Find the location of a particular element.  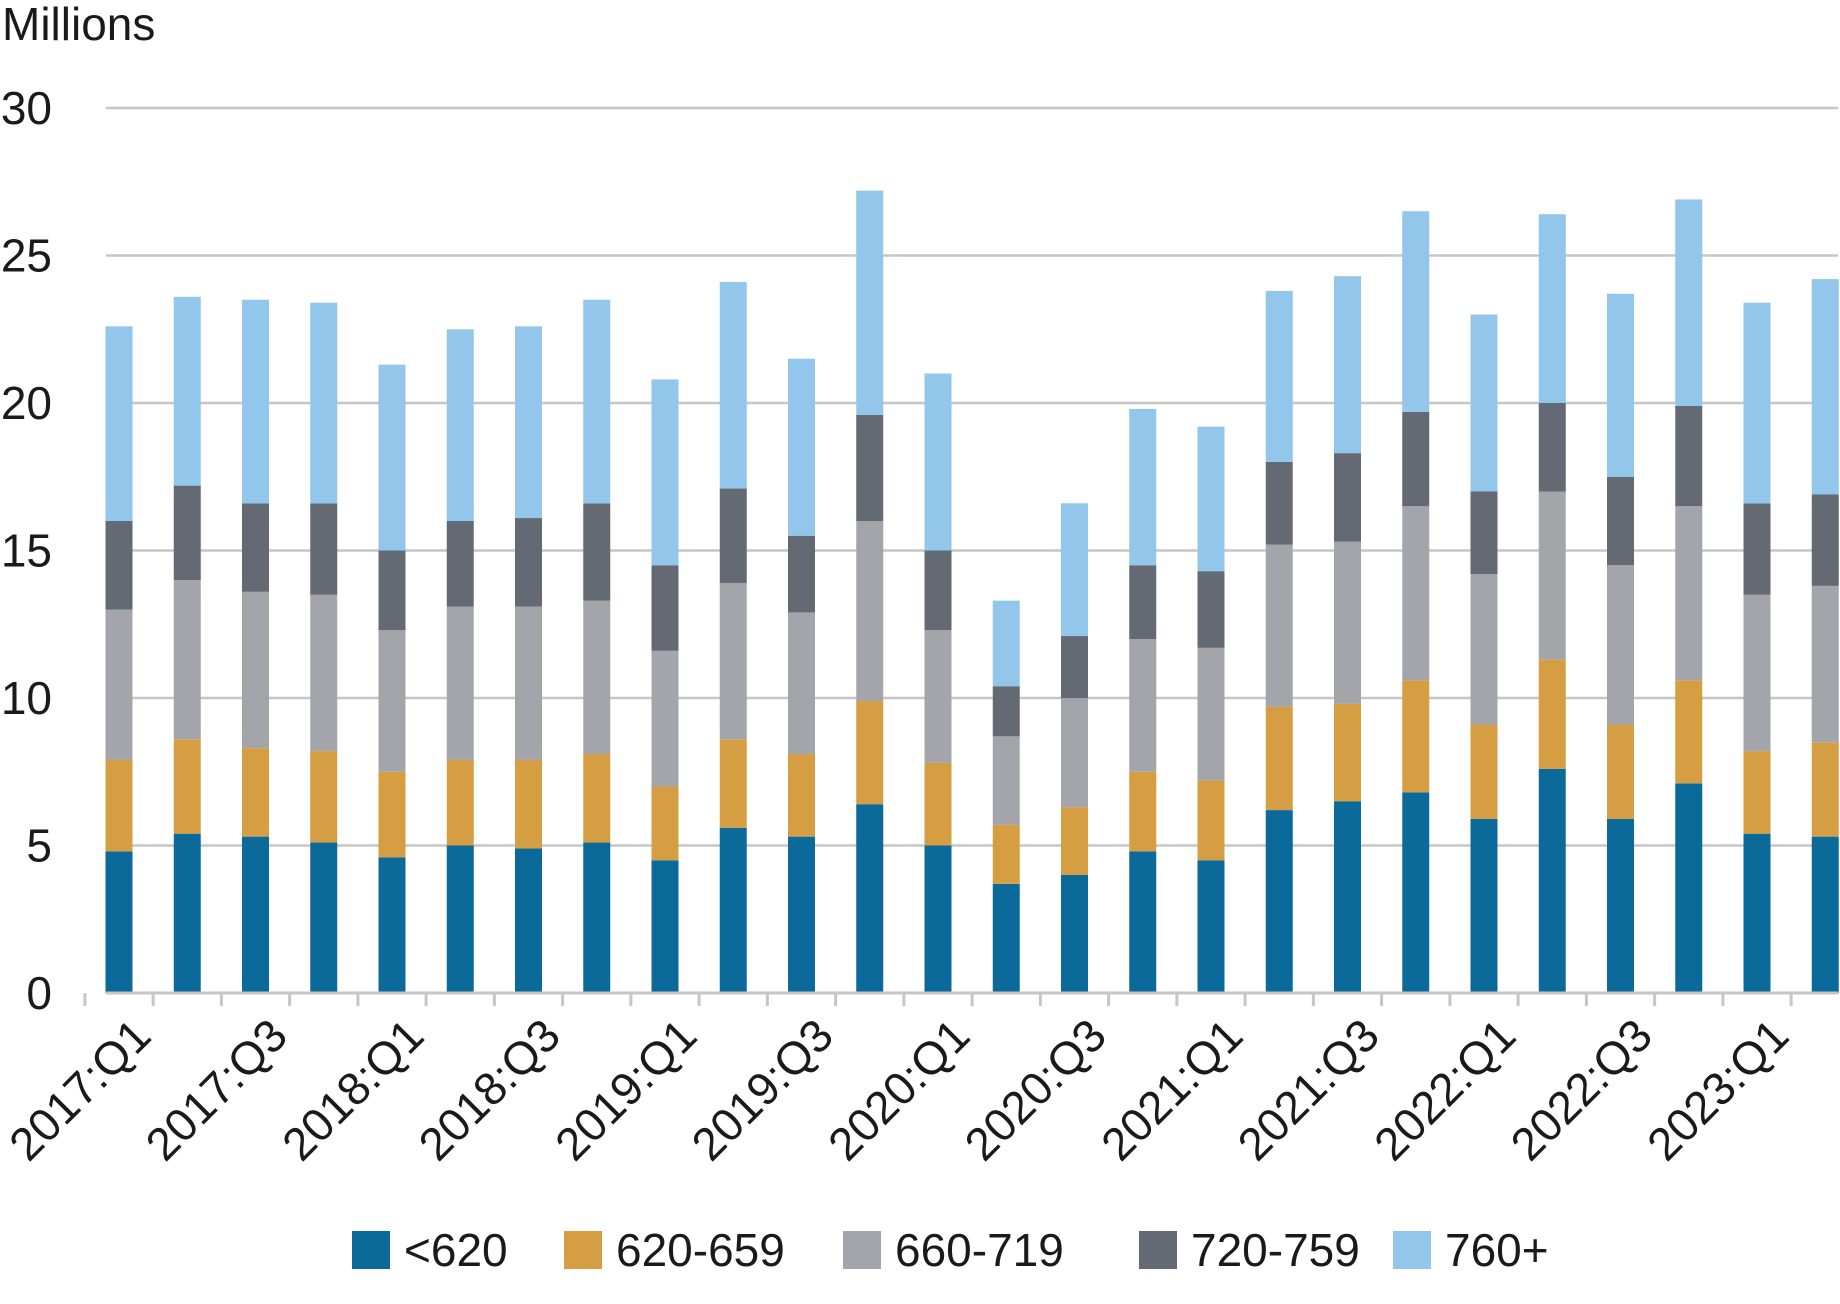

y-tick-label: 20 is located at coordinates (26, 403).